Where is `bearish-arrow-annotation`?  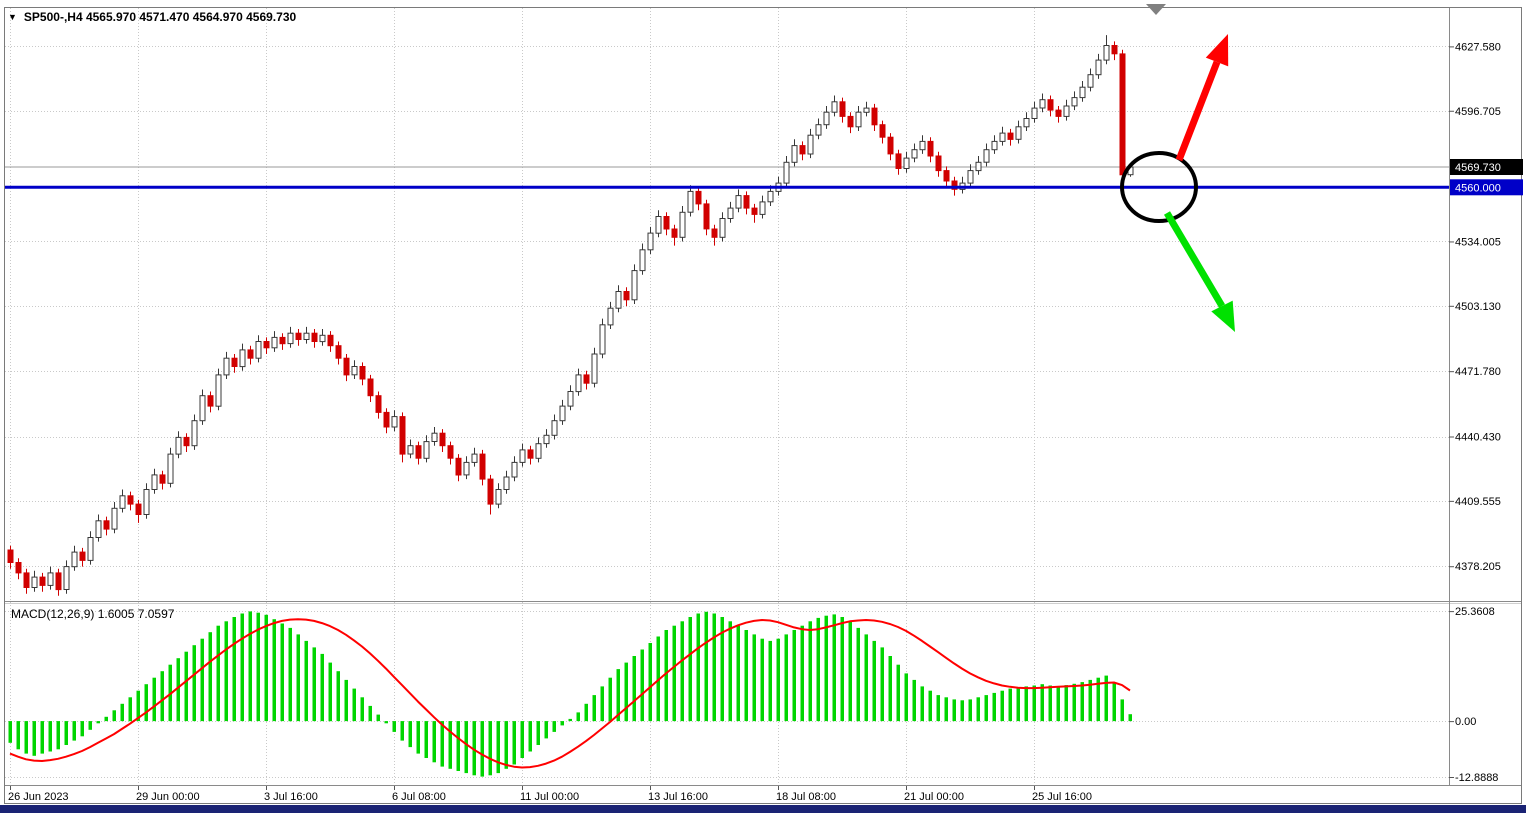
bearish-arrow-annotation is located at coordinates (1194, 259).